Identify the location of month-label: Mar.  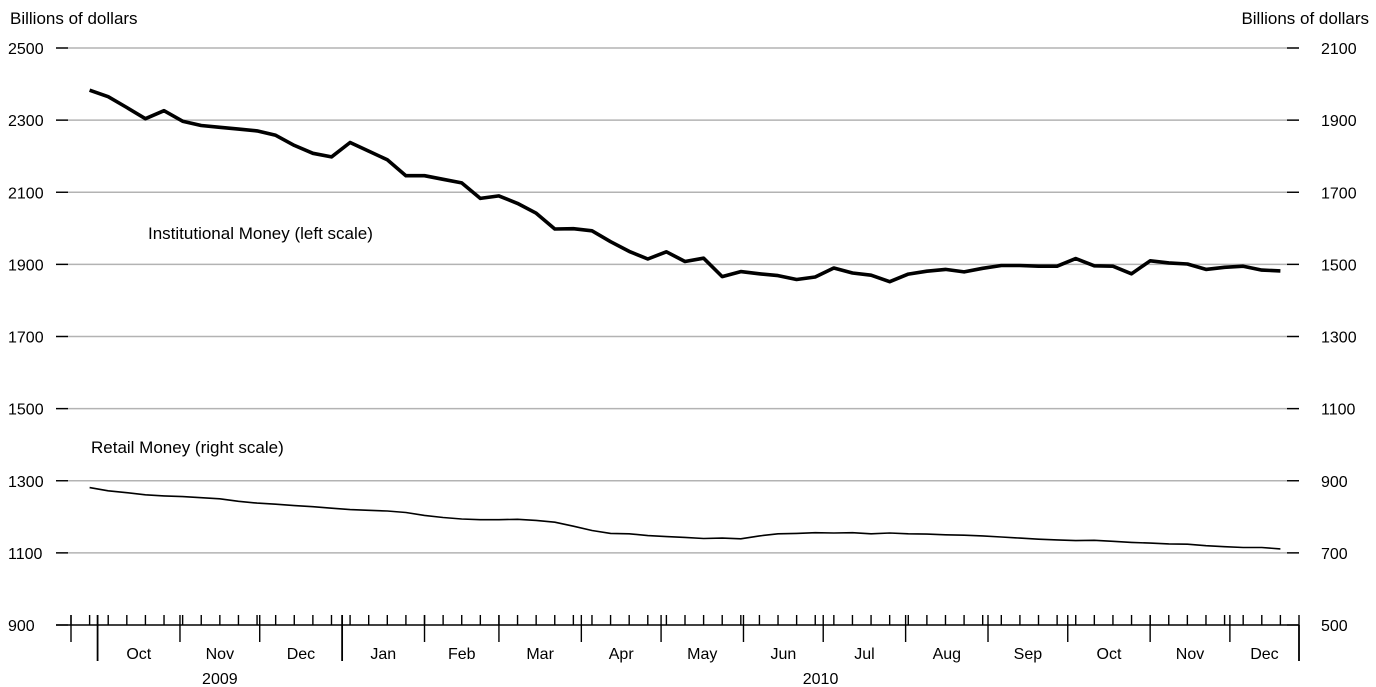
(540, 654).